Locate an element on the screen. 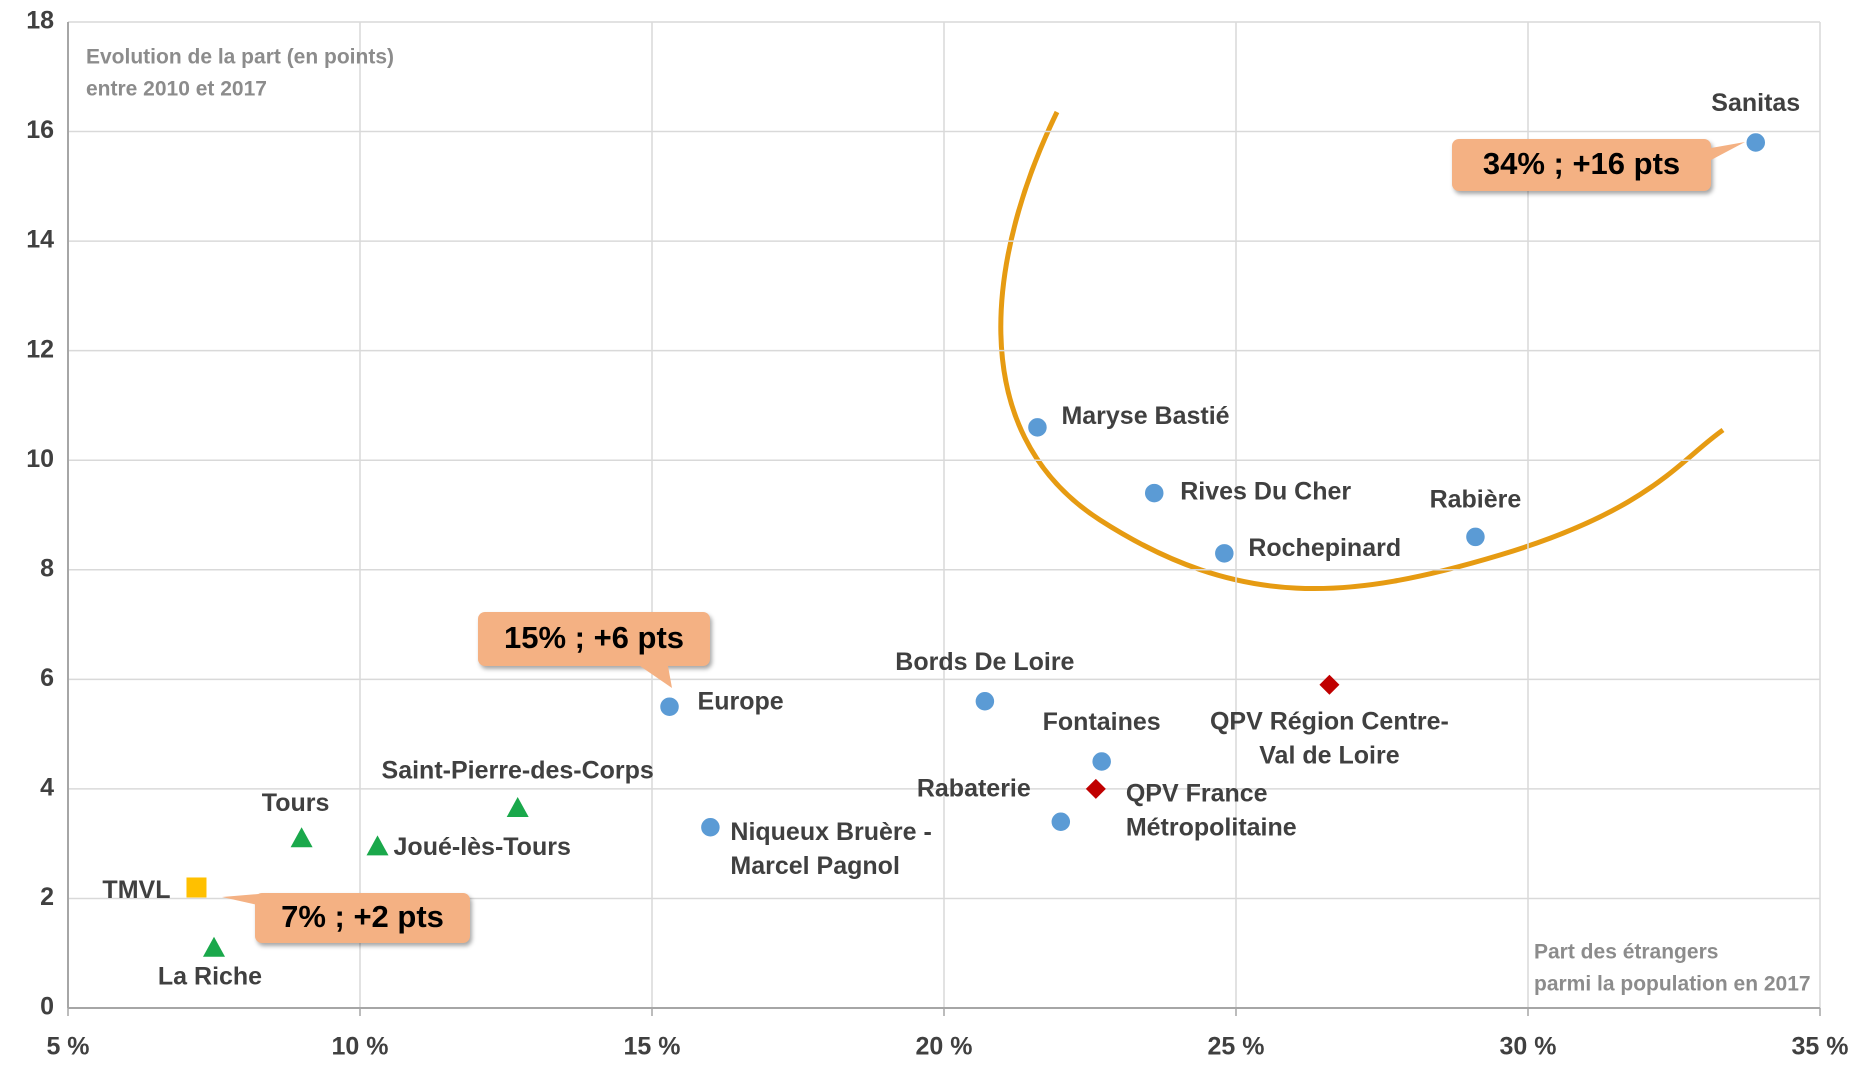 The width and height of the screenshot is (1853, 1070). x-axis-title: parmi la population en 2017 is located at coordinates (1672, 984).